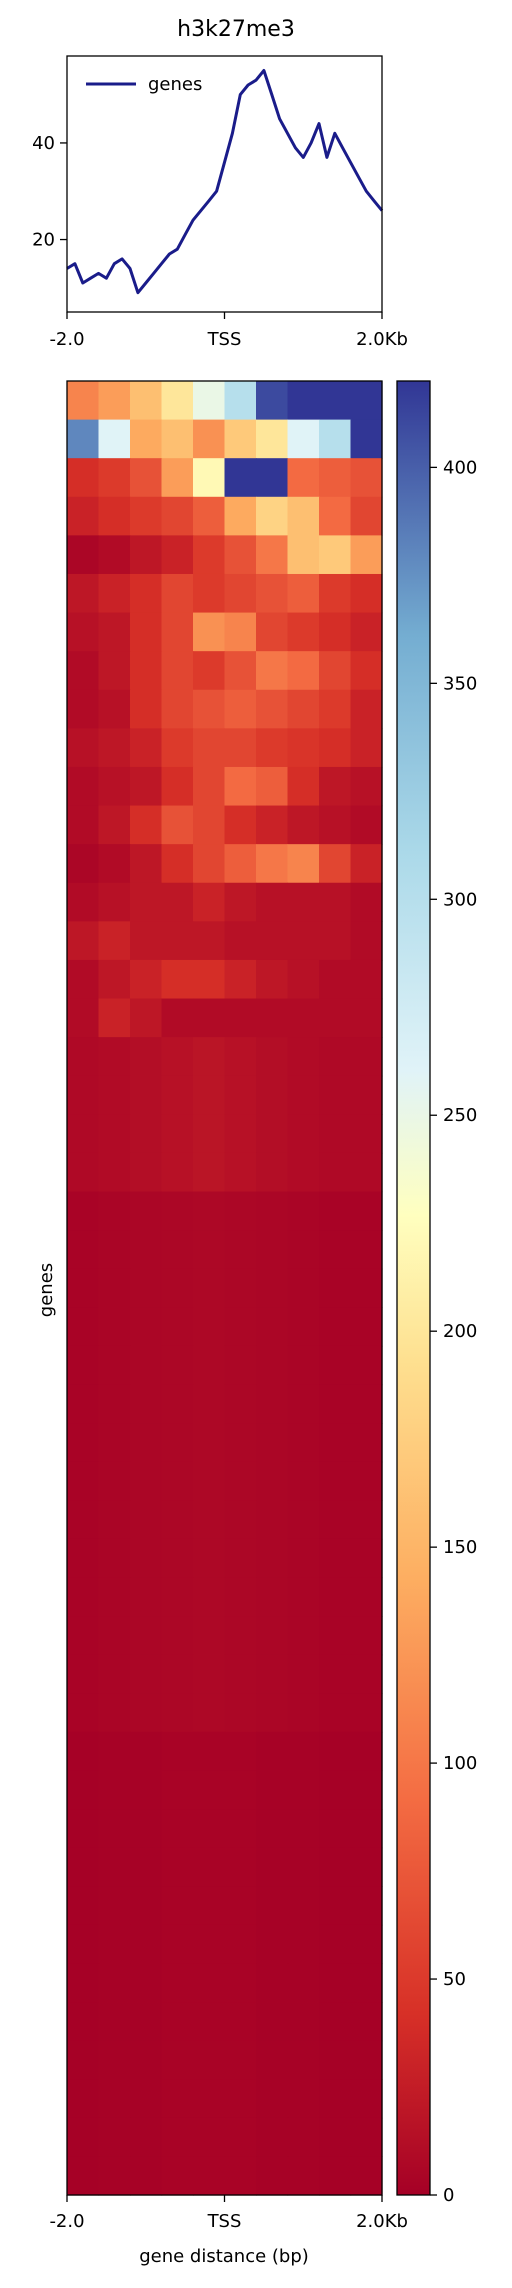  Describe the element at coordinates (460, 1115) in the screenshot. I see `colorbar-tick-label: 250` at that location.